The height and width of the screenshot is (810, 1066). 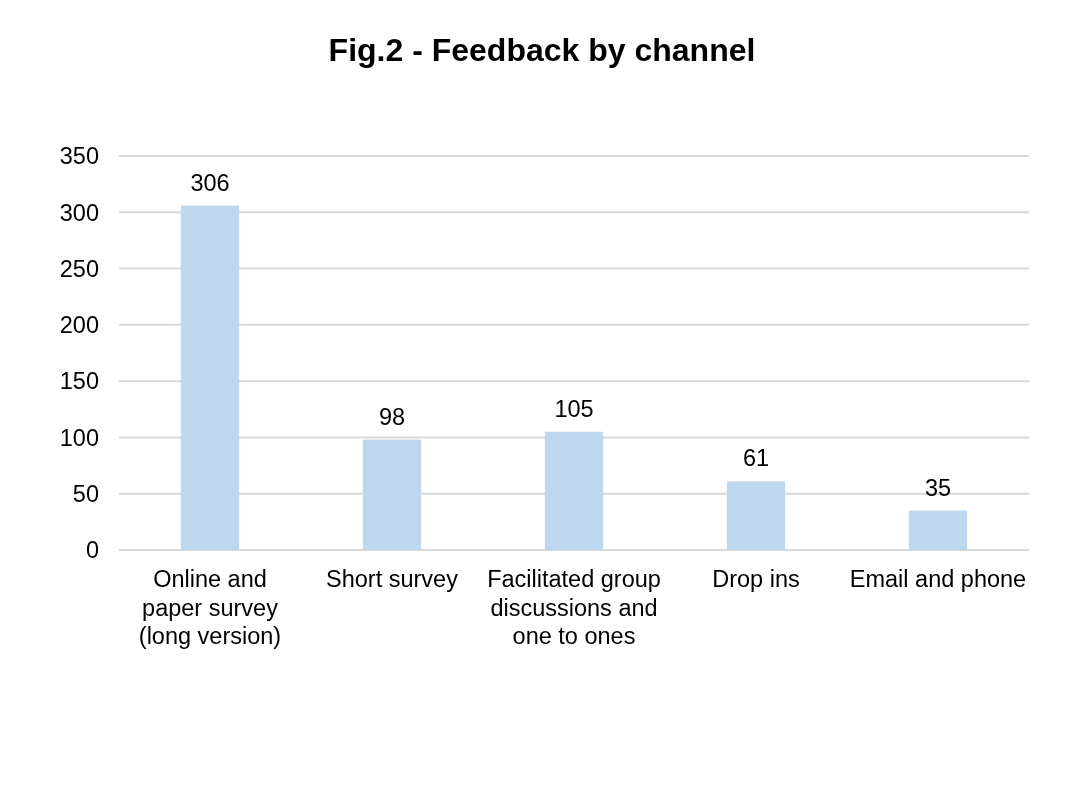 I want to click on y-tick-label: 350, so click(x=79, y=156).